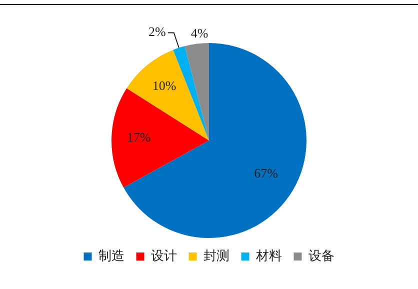  Describe the element at coordinates (199, 32) in the screenshot. I see `data-label: 4%` at that location.